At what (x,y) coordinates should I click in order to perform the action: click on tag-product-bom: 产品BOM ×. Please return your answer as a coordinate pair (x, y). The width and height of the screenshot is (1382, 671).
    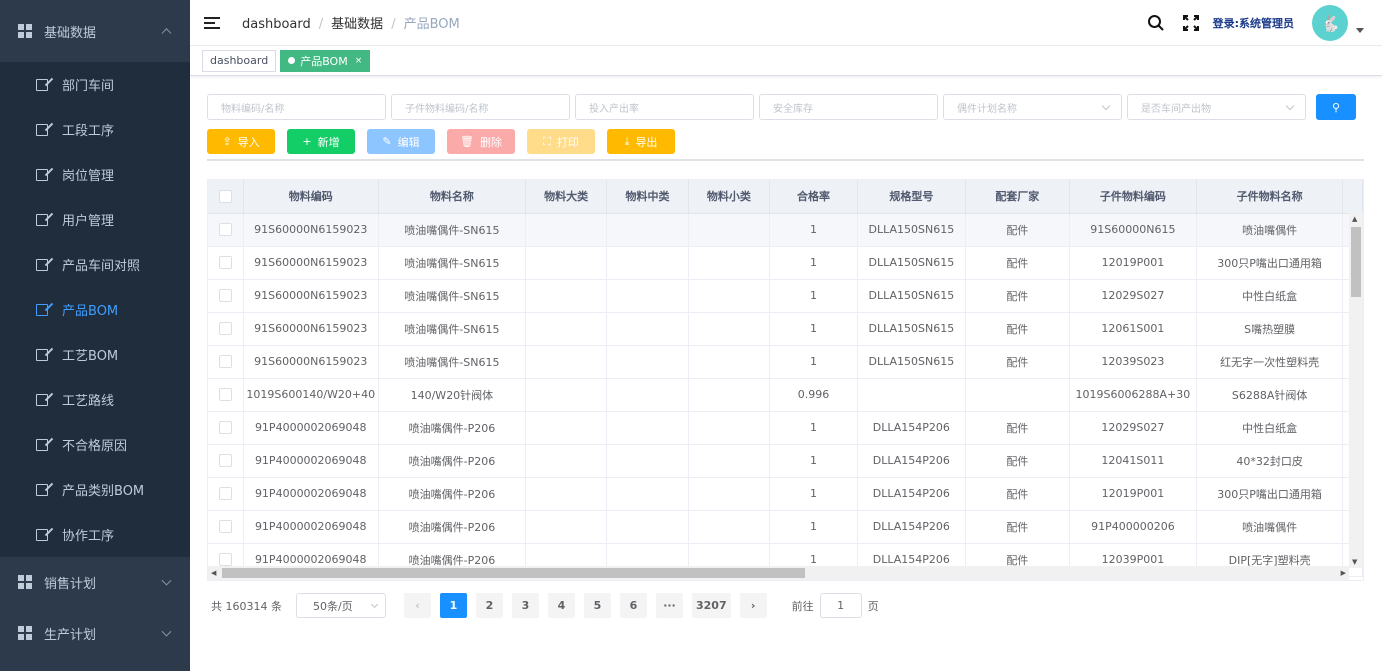
    Looking at the image, I should click on (325, 60).